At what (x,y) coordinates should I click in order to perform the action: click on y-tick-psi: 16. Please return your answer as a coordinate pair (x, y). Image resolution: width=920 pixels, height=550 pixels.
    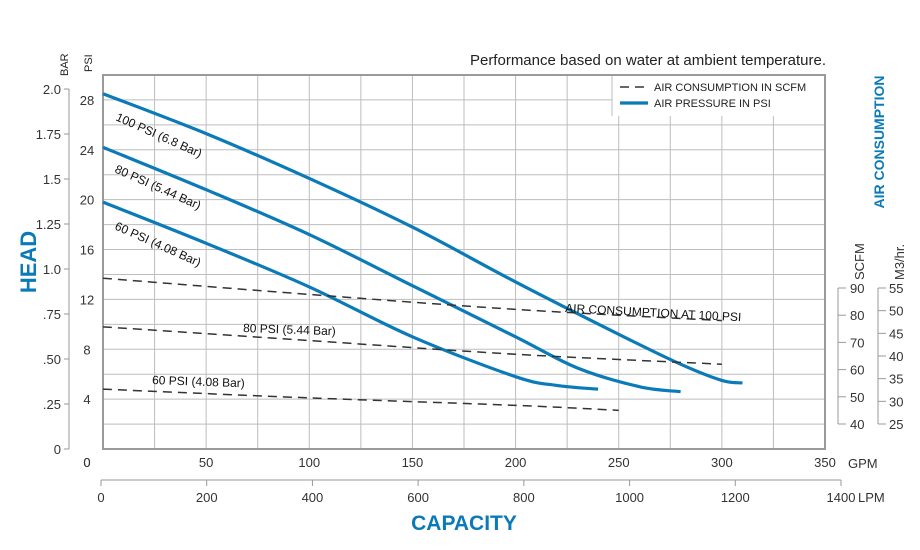
    Looking at the image, I should click on (87, 250).